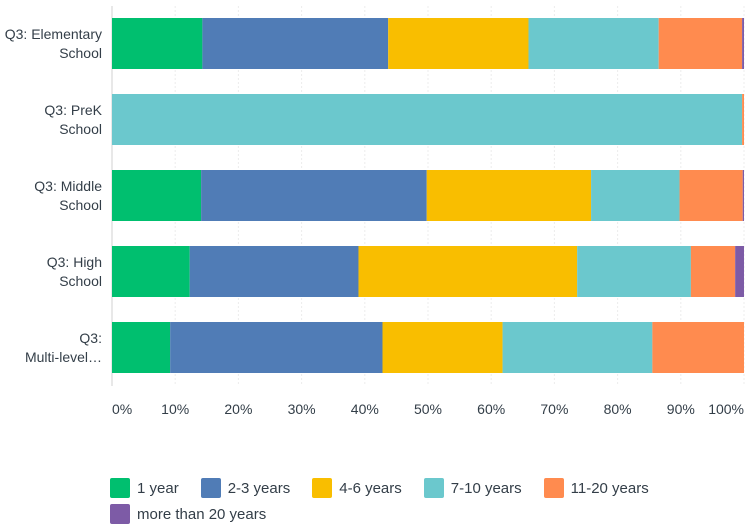  I want to click on legend-label: 7-10 years, so click(486, 488).